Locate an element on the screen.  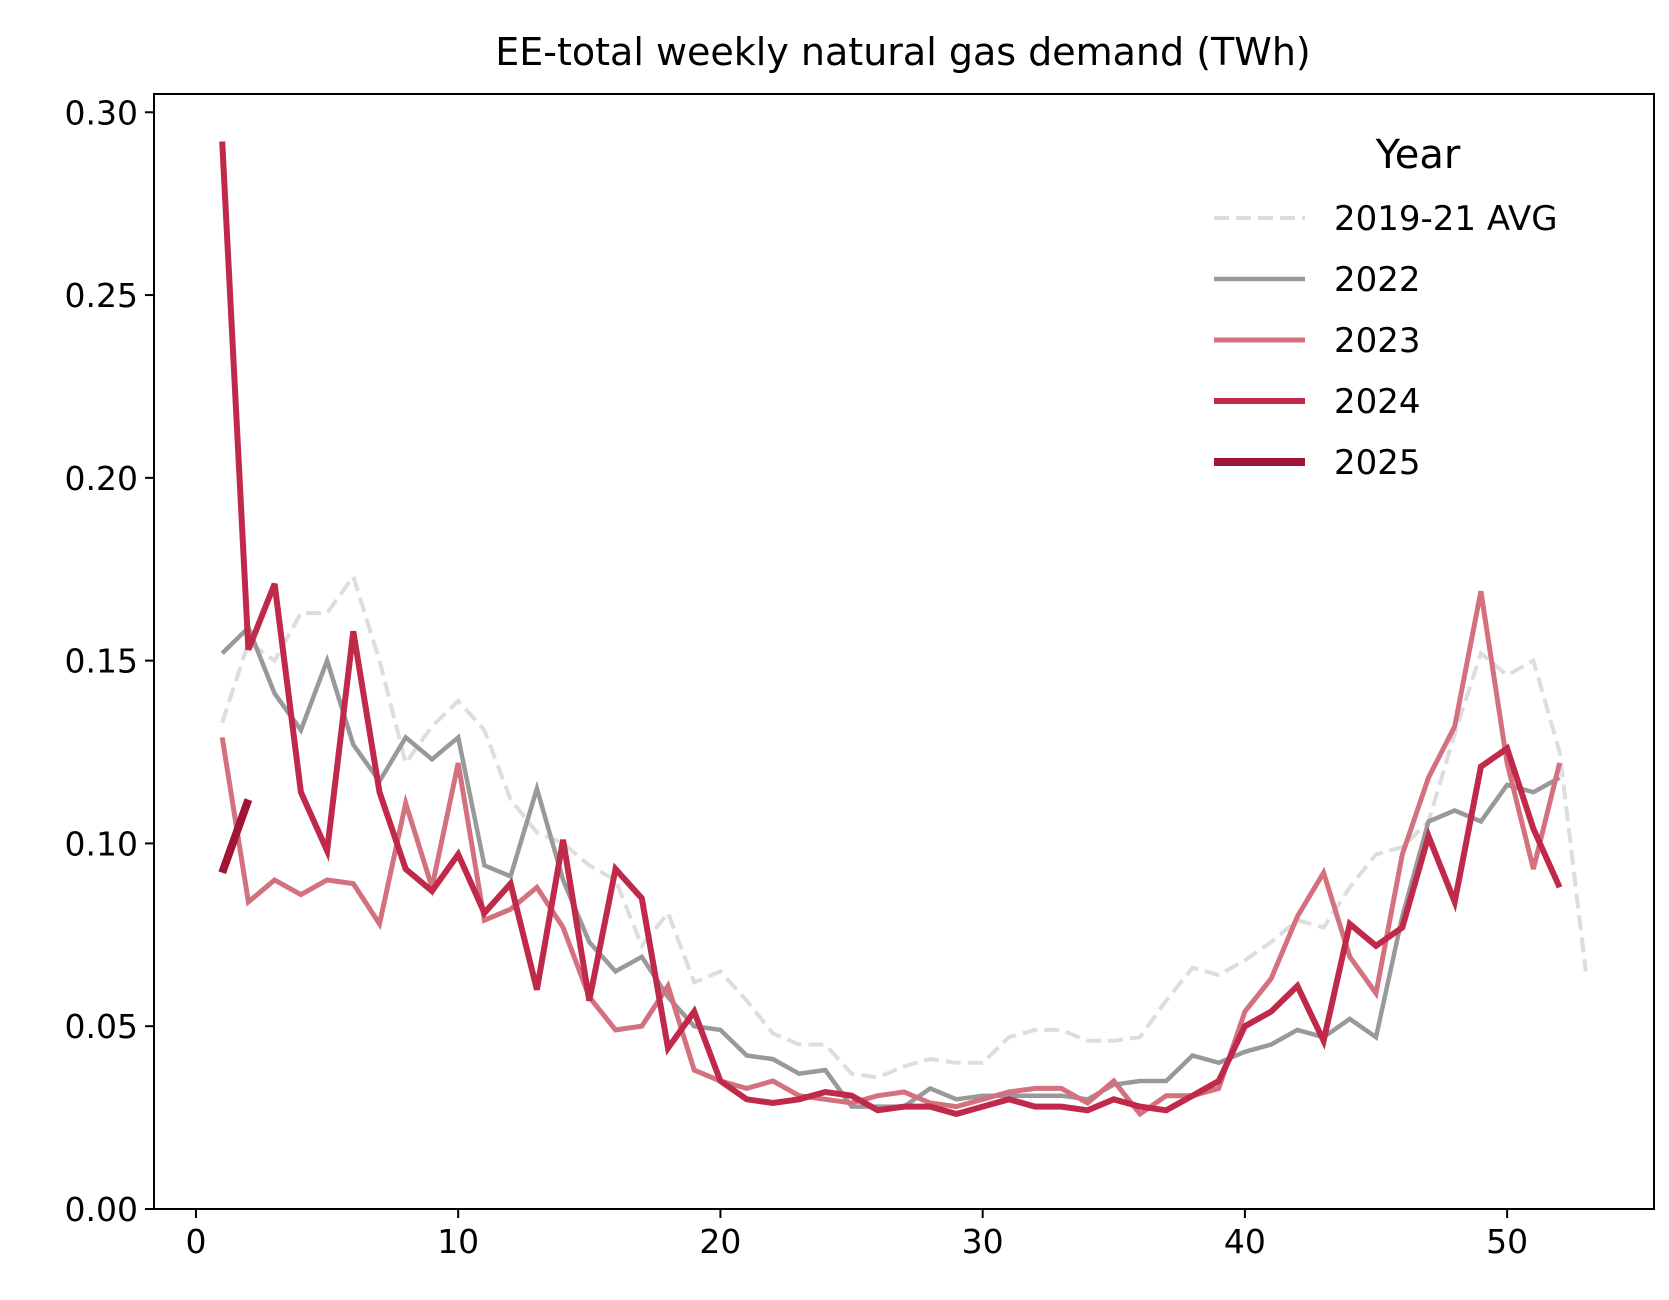
y-tick-label: 0.15 is located at coordinates (101, 661).